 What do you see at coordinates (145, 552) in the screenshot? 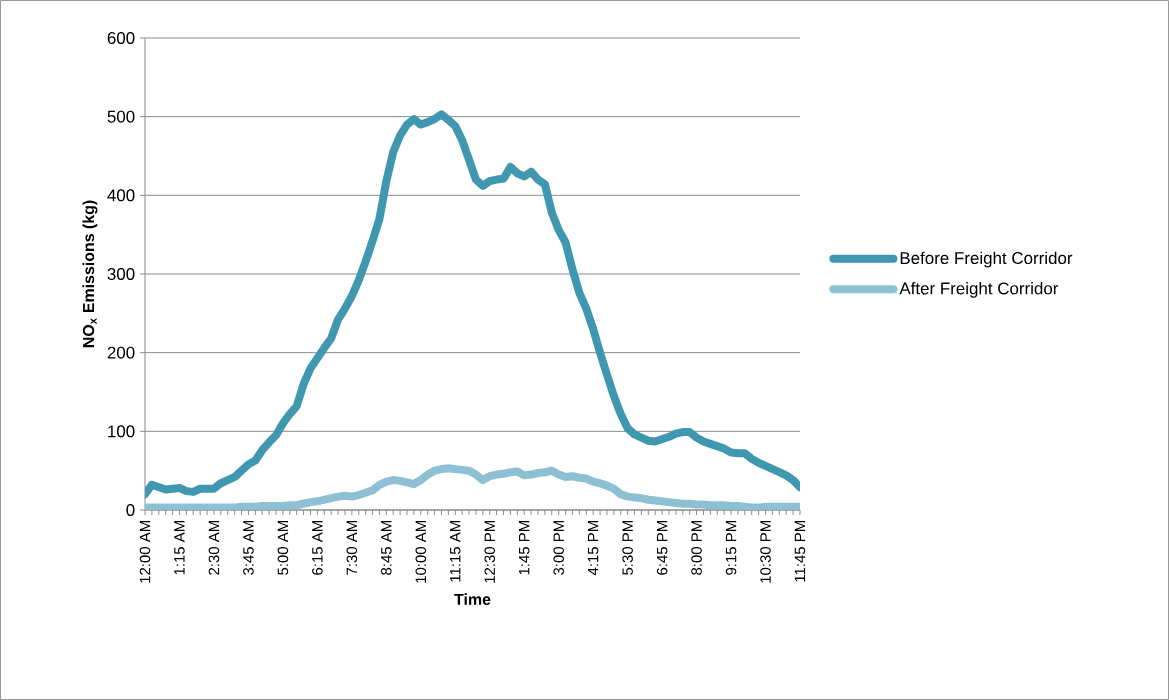
I see `x-tick-label: 12:00 AM` at bounding box center [145, 552].